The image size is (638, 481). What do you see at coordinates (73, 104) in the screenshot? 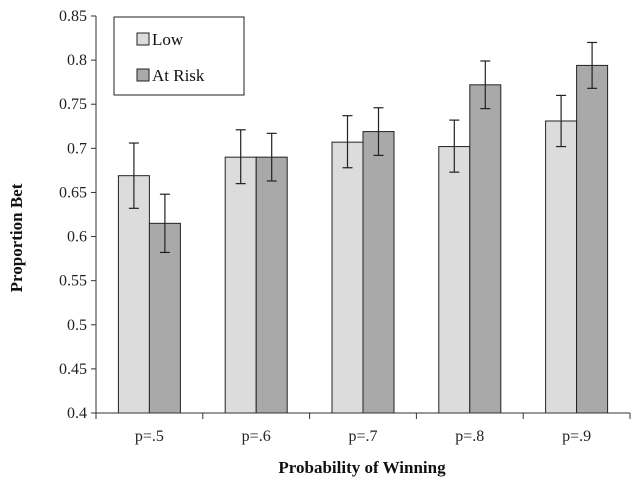
I see `y-tick-label: 0.75` at bounding box center [73, 104].